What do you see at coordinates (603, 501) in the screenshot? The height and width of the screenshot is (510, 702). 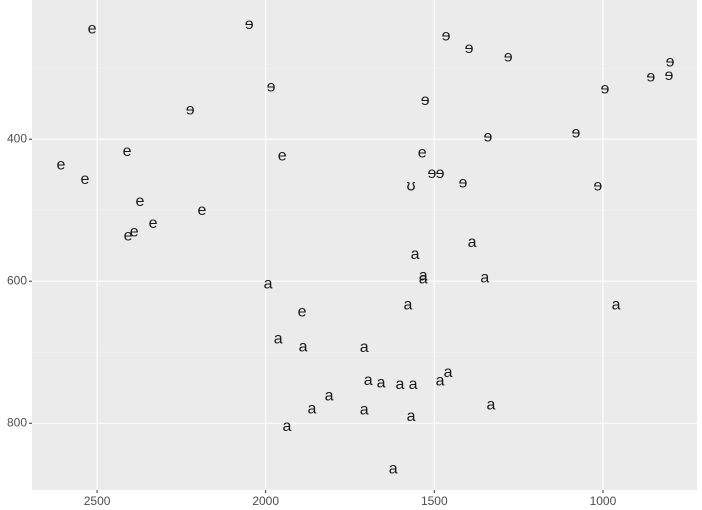 I see `x-tick-label: 1000` at bounding box center [603, 501].